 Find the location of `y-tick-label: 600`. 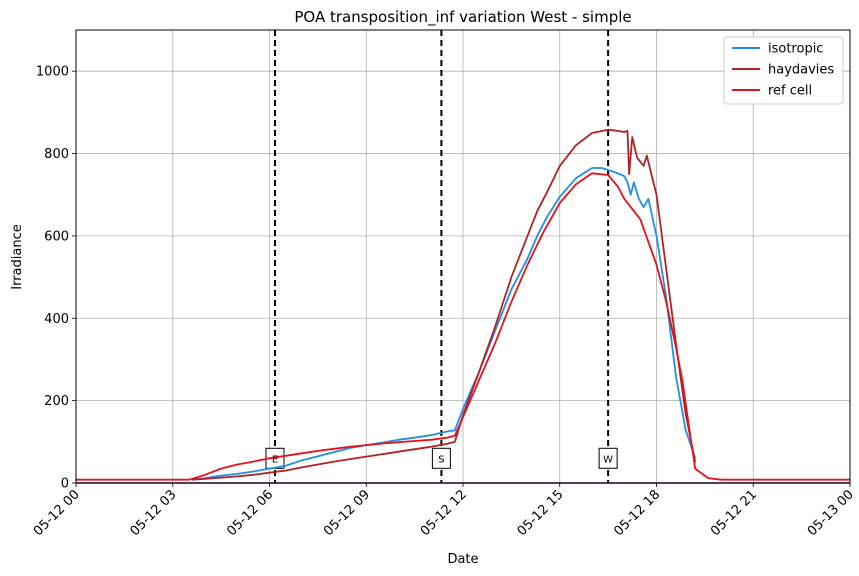

y-tick-label: 600 is located at coordinates (56, 236).